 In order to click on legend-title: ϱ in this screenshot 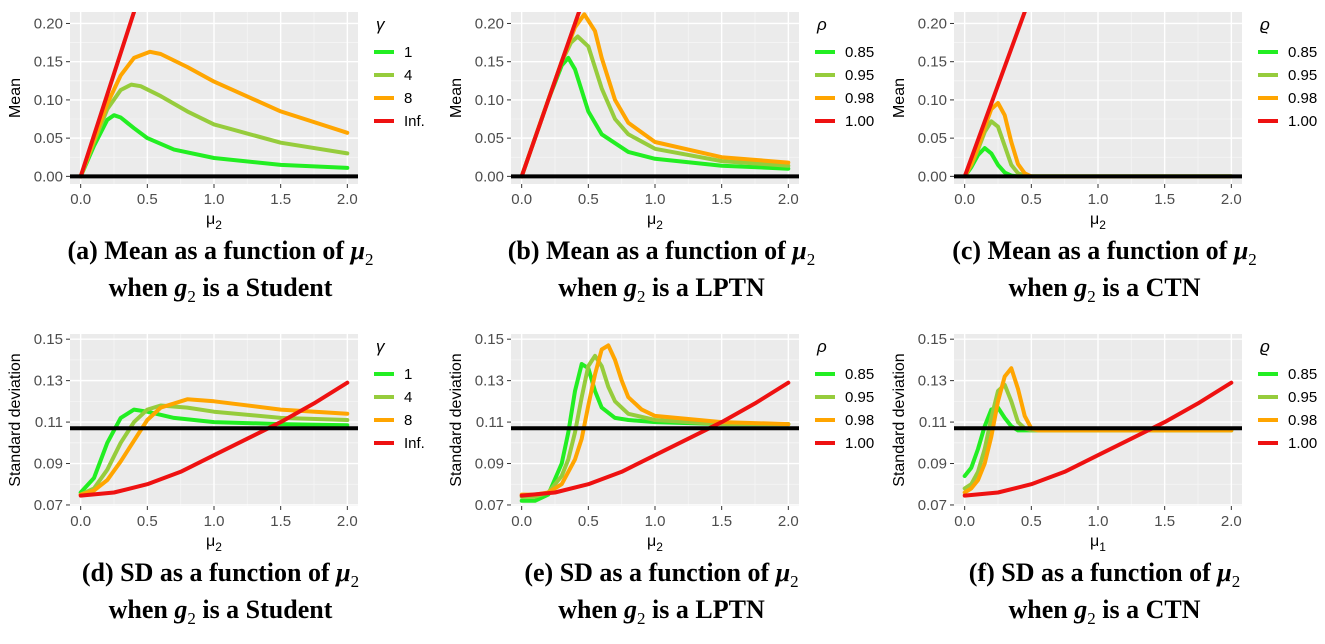, I will do `click(1265, 346)`.